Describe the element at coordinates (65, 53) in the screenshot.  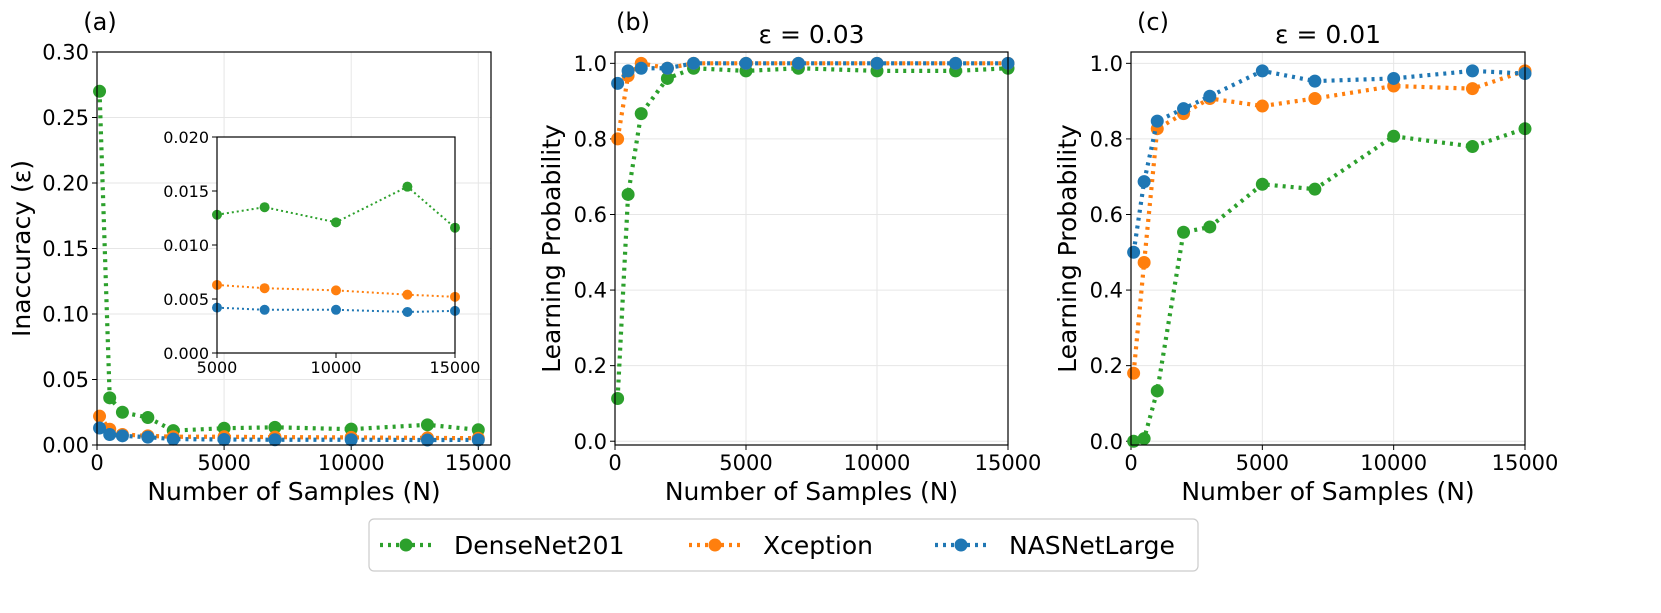
I see `panel-a-y-tick-label: 0.30` at that location.